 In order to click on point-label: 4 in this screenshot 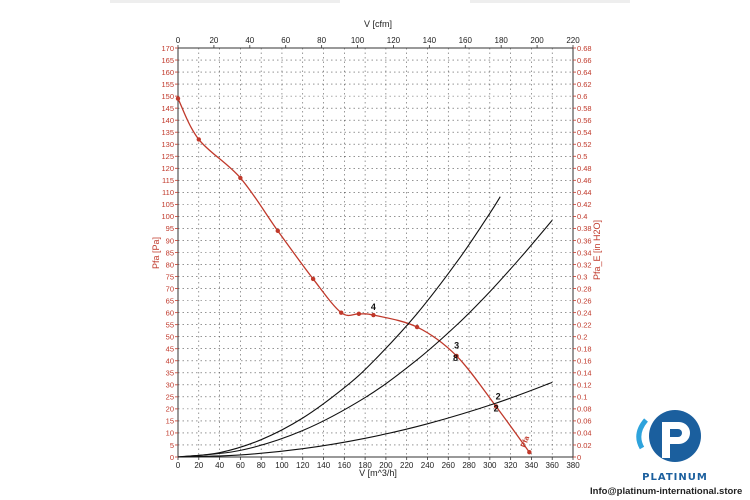, I will do `click(373, 307)`.